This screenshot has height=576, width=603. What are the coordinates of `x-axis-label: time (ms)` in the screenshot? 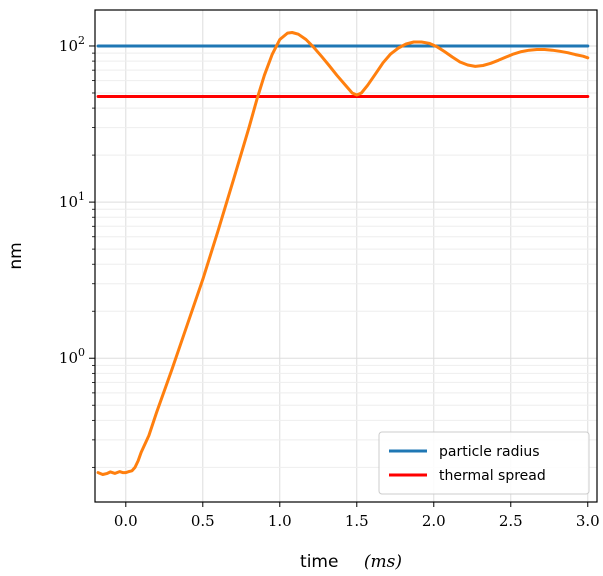 It's located at (351, 562).